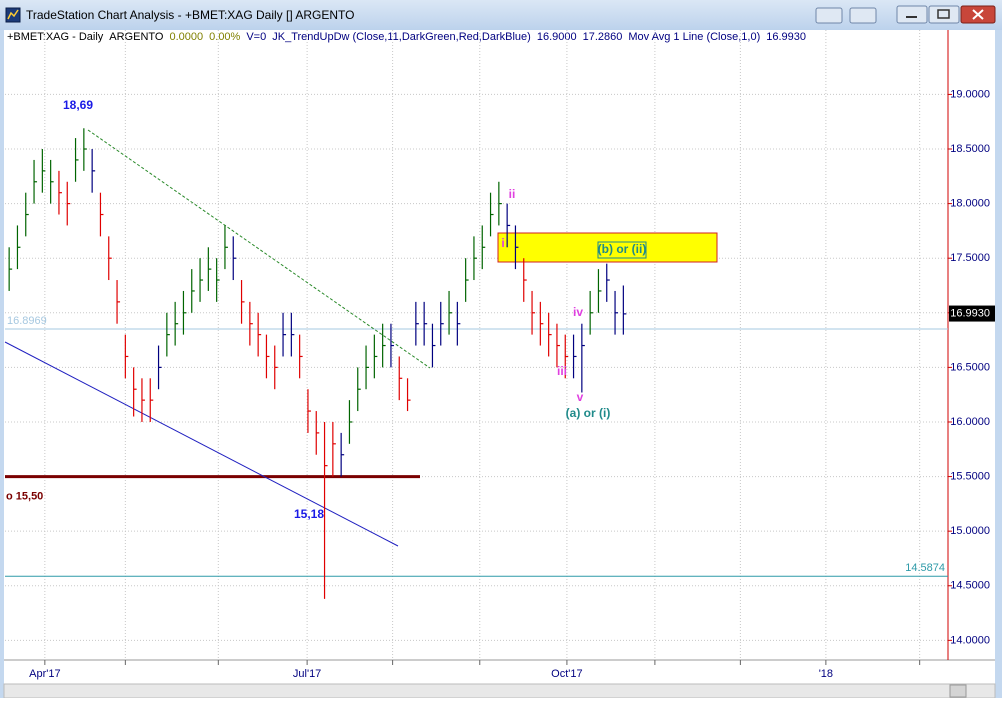  What do you see at coordinates (694, 37) in the screenshot?
I see `header-item: Mov Avg 1 Line (Close,1,0)` at bounding box center [694, 37].